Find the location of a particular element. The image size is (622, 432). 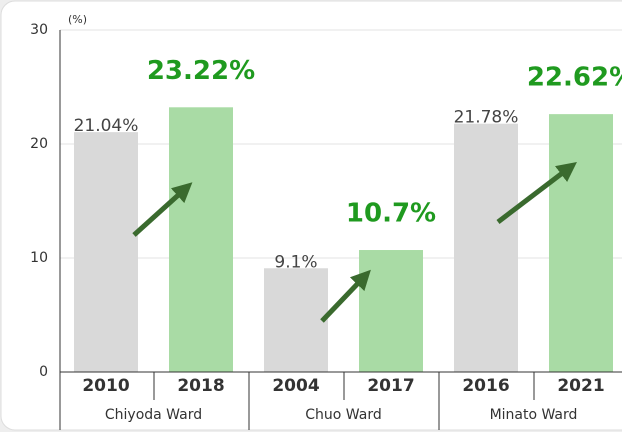

value-label: 22.62% is located at coordinates (574, 78).